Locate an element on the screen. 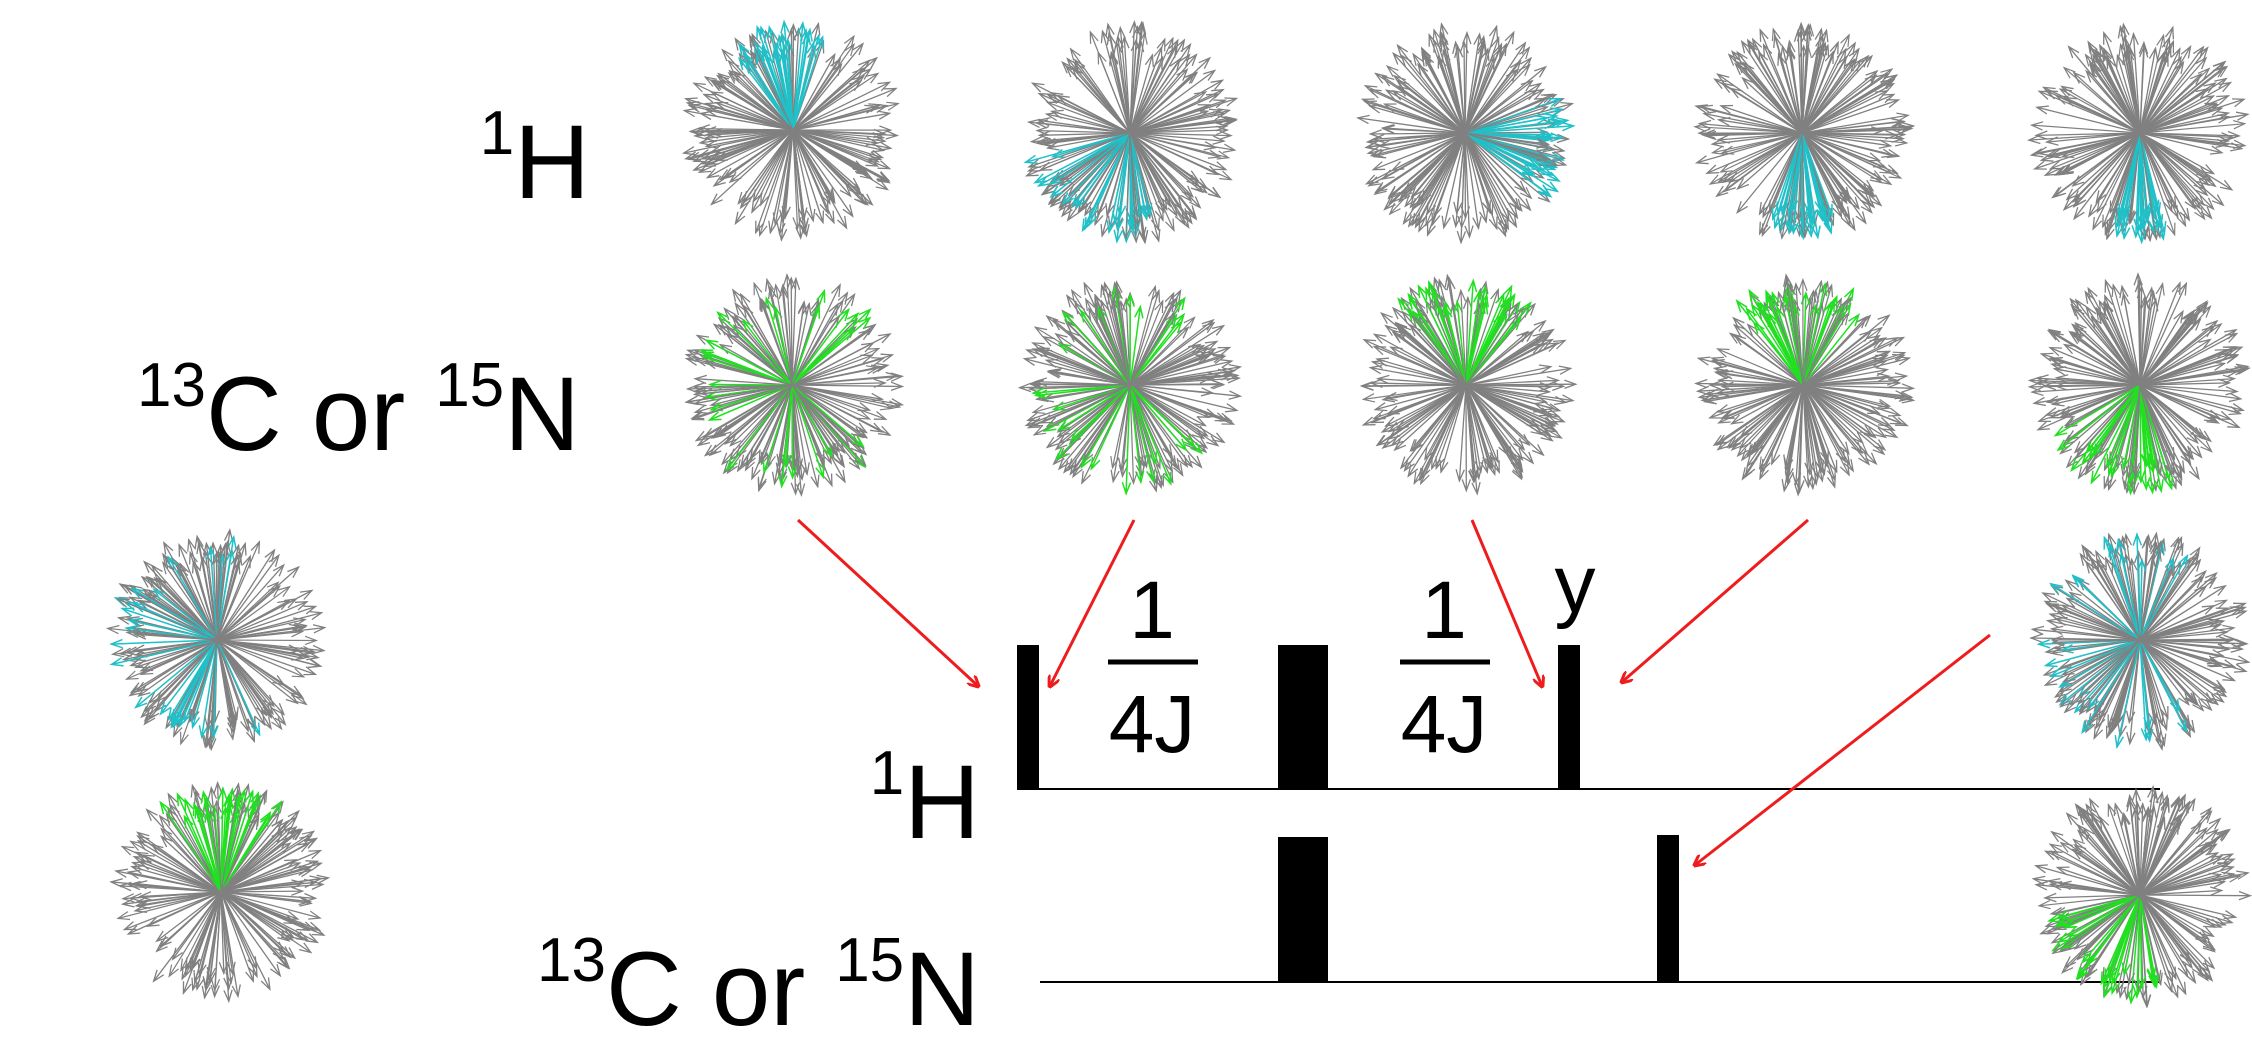 The width and height of the screenshot is (2252, 1037). pulse-or-word: or is located at coordinates (758, 984).